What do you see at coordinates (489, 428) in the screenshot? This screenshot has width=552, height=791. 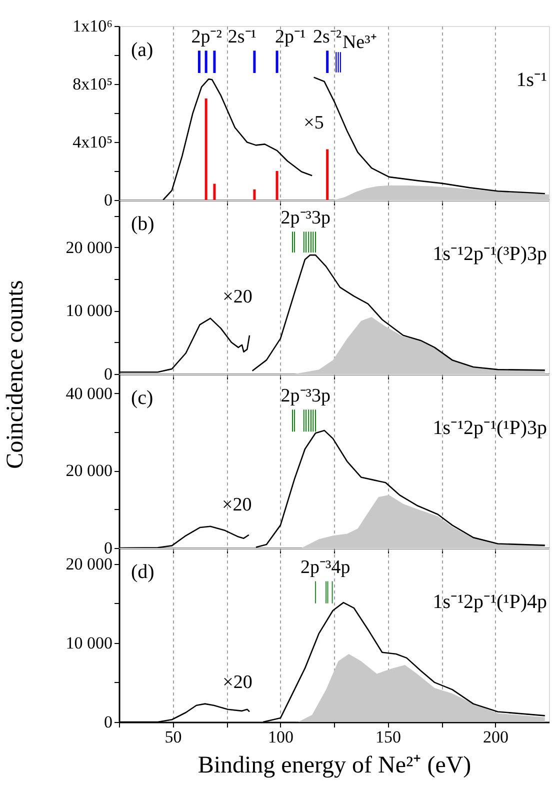 I see `text: 1s⁻¹2p⁻¹(¹P)3p` at bounding box center [489, 428].